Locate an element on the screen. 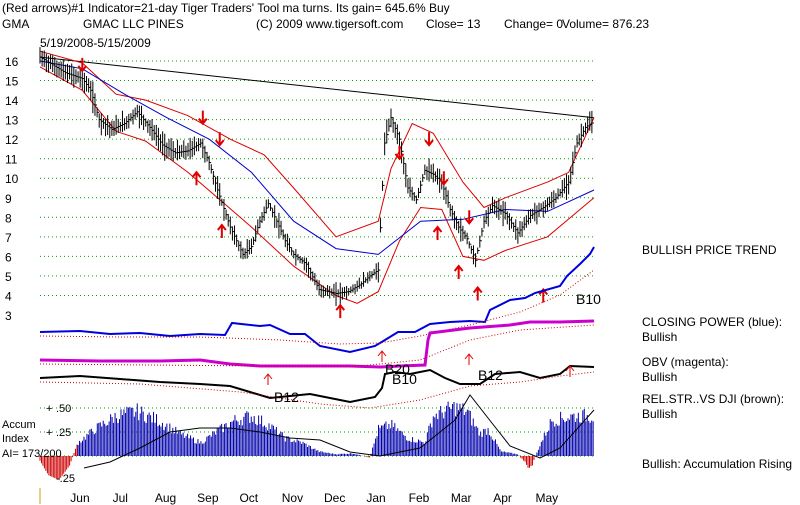 This screenshot has height=505, width=800. y-tick-label: 6 is located at coordinates (8, 257).